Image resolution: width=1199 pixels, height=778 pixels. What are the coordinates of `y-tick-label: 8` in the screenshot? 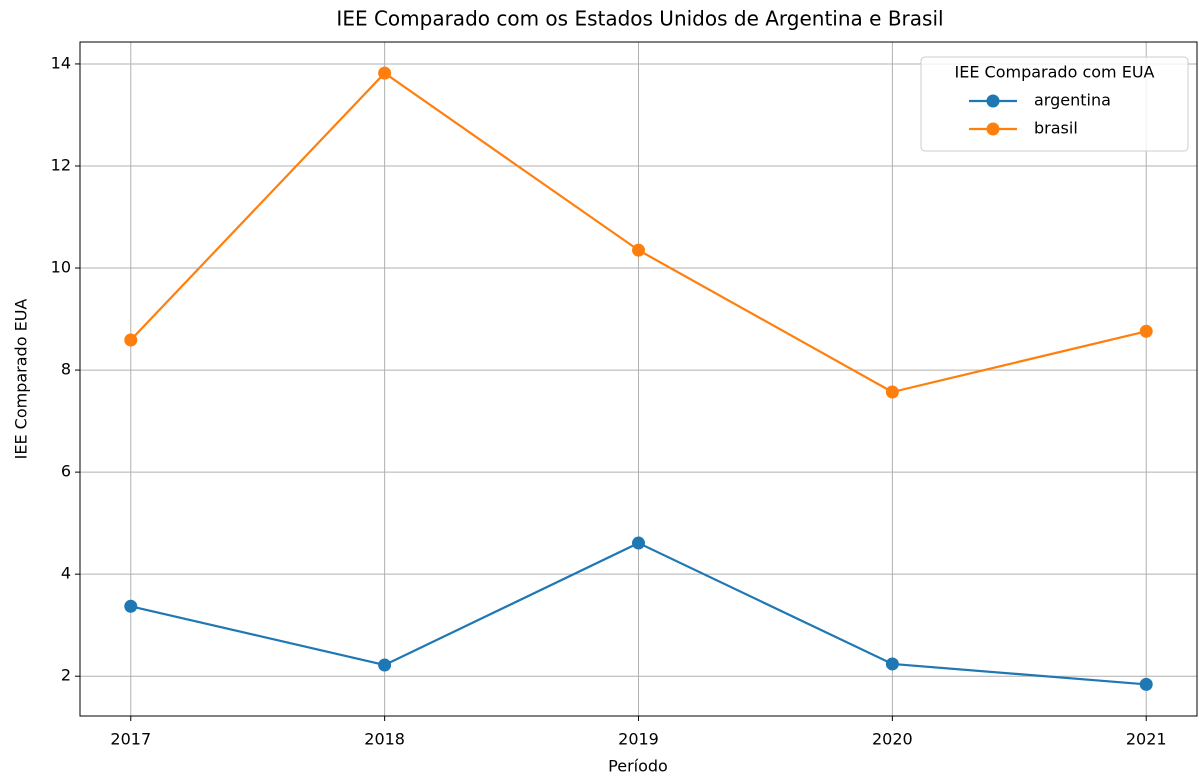 It's located at (66, 369).